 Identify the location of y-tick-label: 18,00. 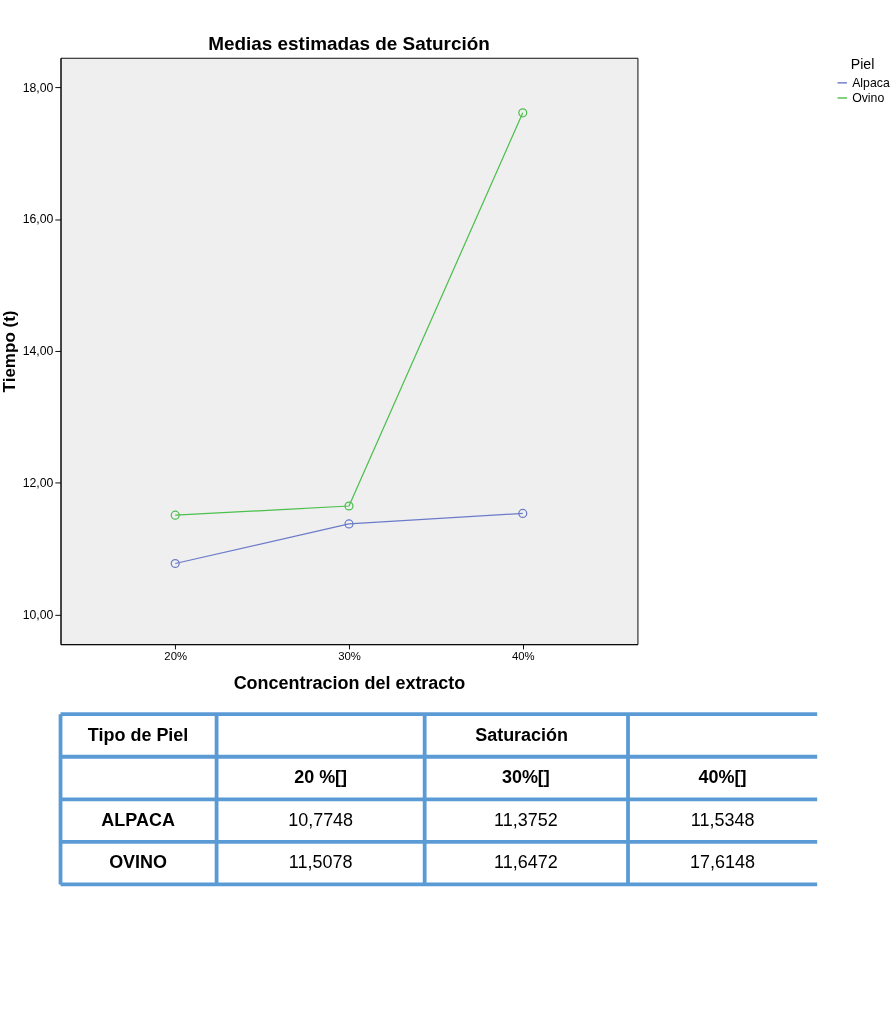
(38, 87).